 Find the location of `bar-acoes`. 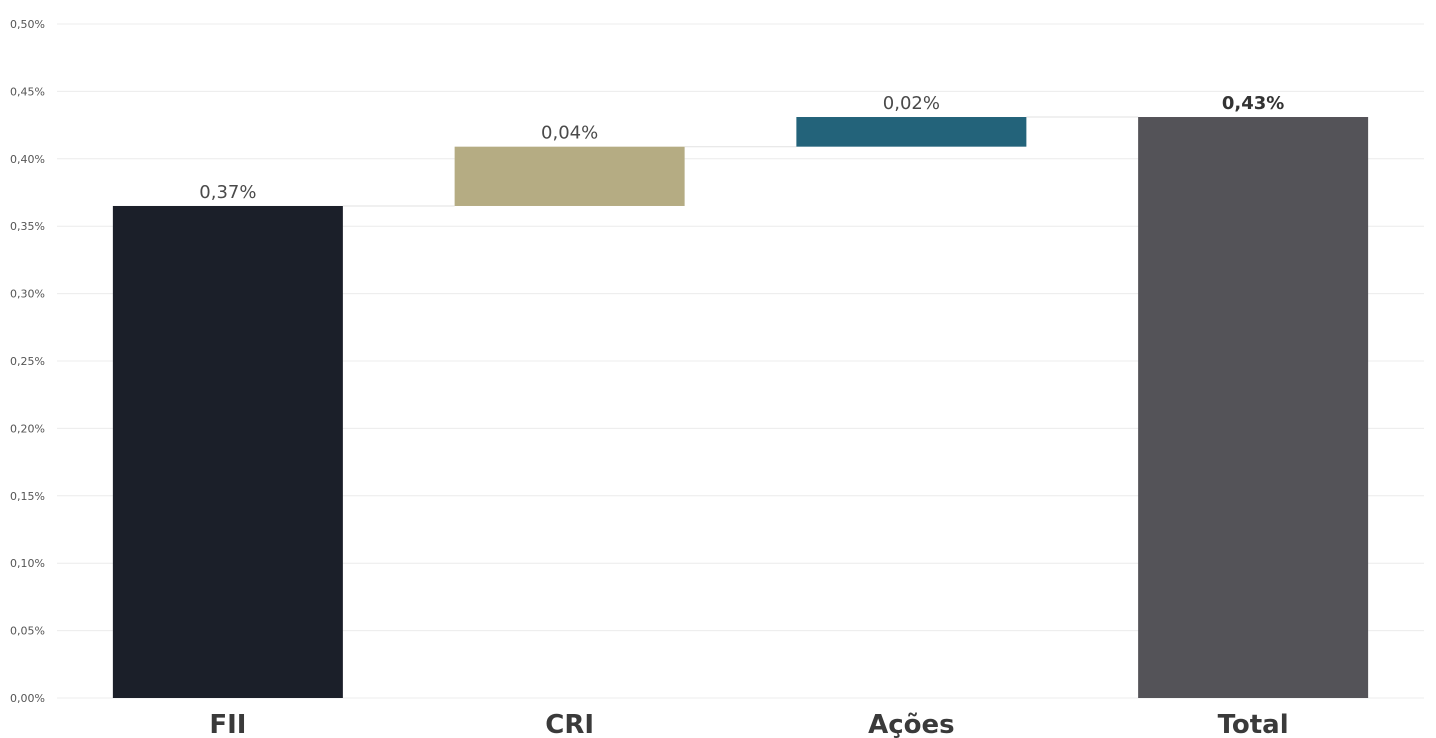

bar-acoes is located at coordinates (911, 132).